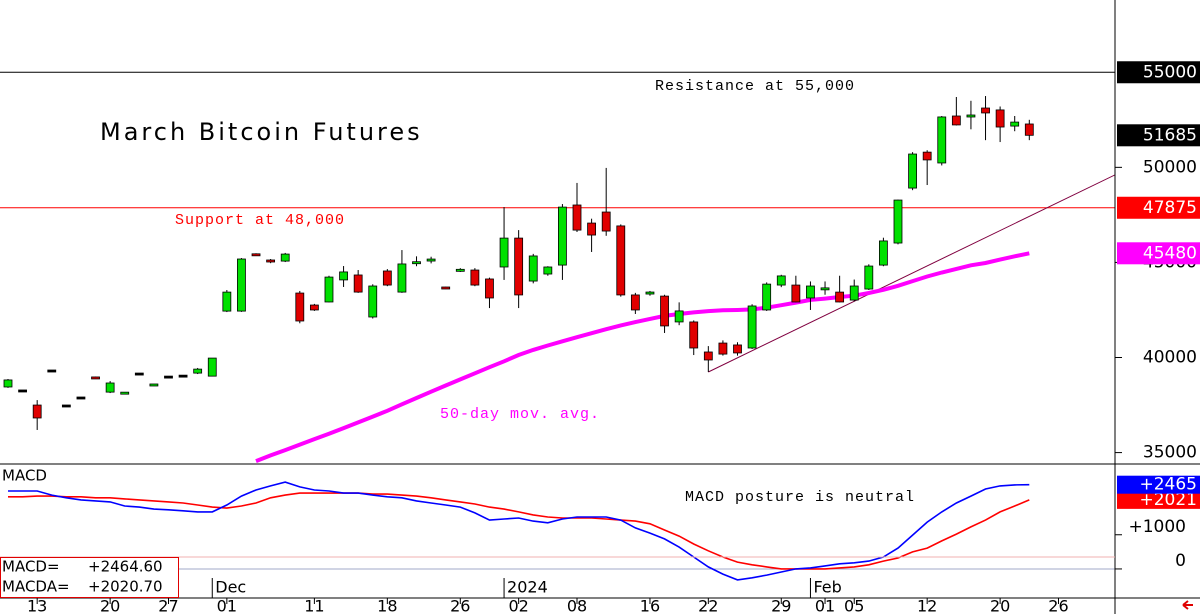  Describe the element at coordinates (1170, 208) in the screenshot. I see `level-box: 47875` at that location.